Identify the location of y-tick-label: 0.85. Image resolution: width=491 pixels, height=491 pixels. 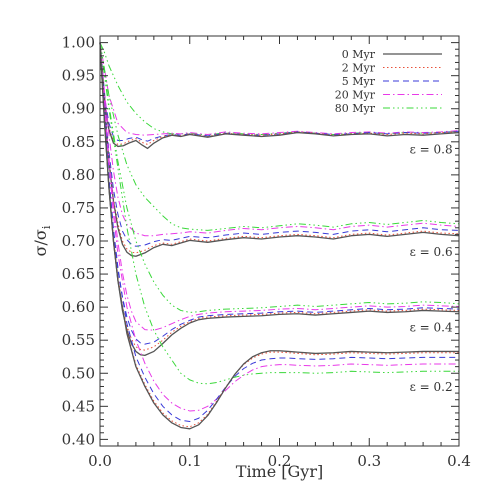
(78, 142).